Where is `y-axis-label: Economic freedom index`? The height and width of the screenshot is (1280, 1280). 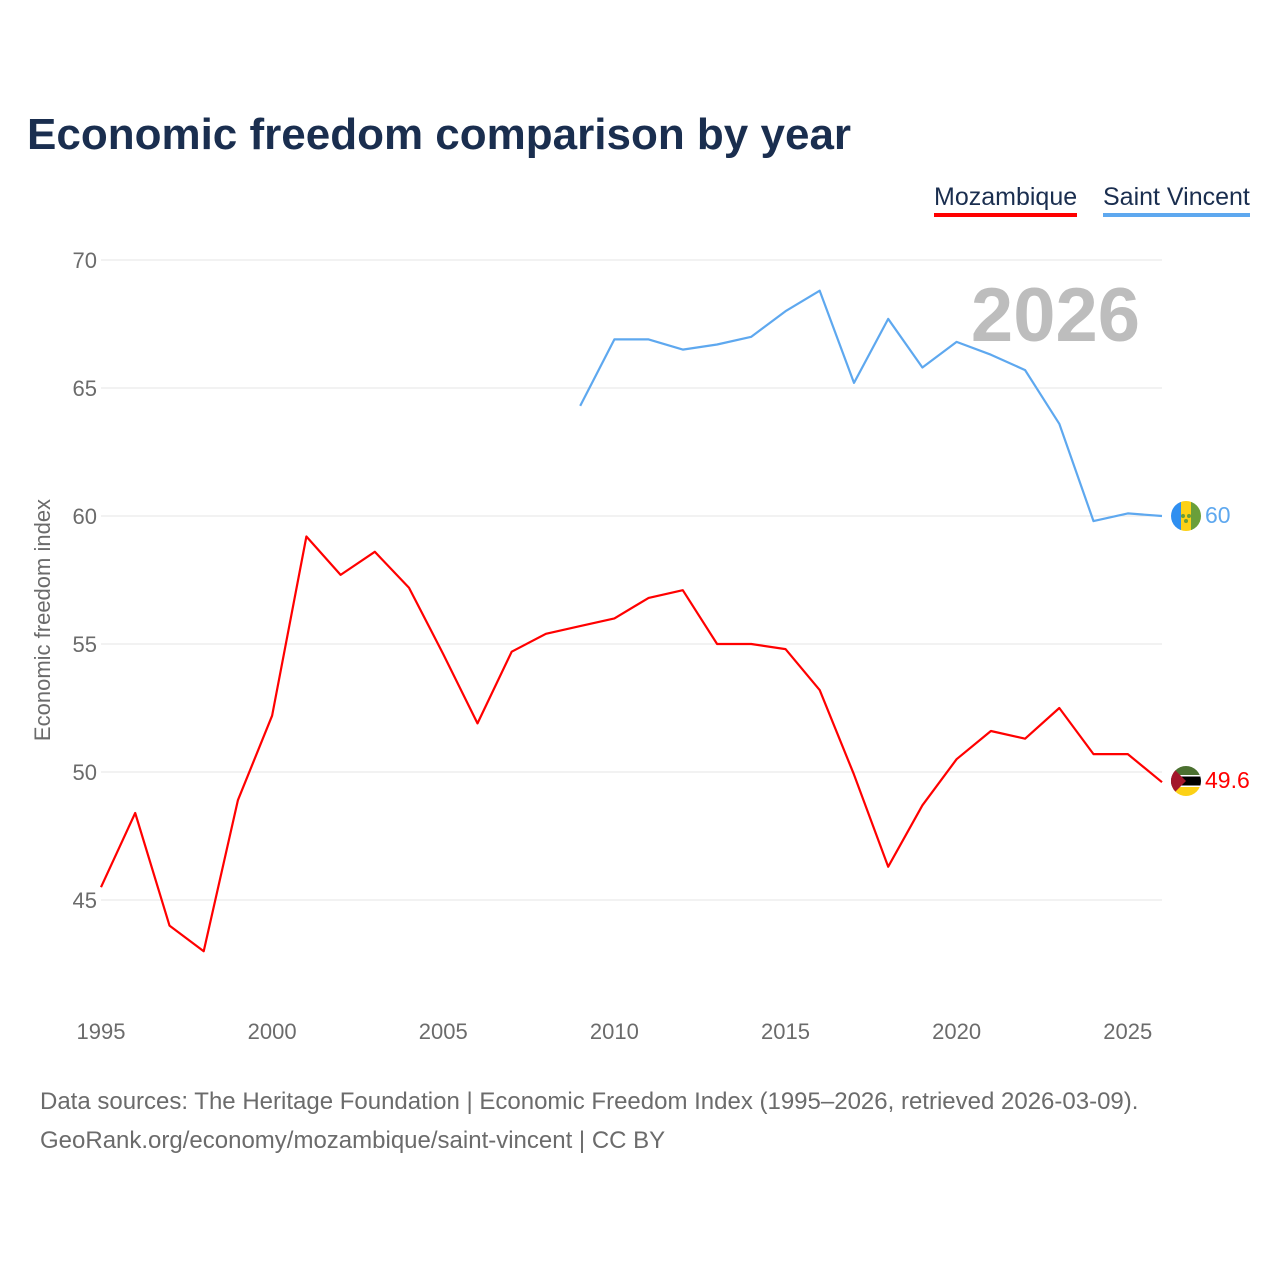 y-axis-label: Economic freedom index is located at coordinates (42, 620).